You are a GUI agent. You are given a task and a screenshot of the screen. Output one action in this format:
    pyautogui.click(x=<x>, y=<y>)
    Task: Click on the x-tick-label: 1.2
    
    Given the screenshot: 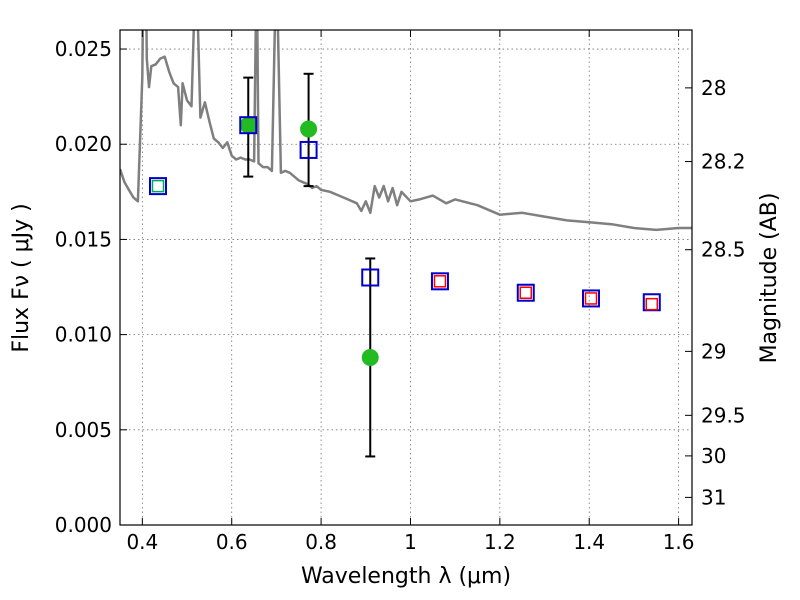 What is the action you would take?
    pyautogui.click(x=500, y=542)
    